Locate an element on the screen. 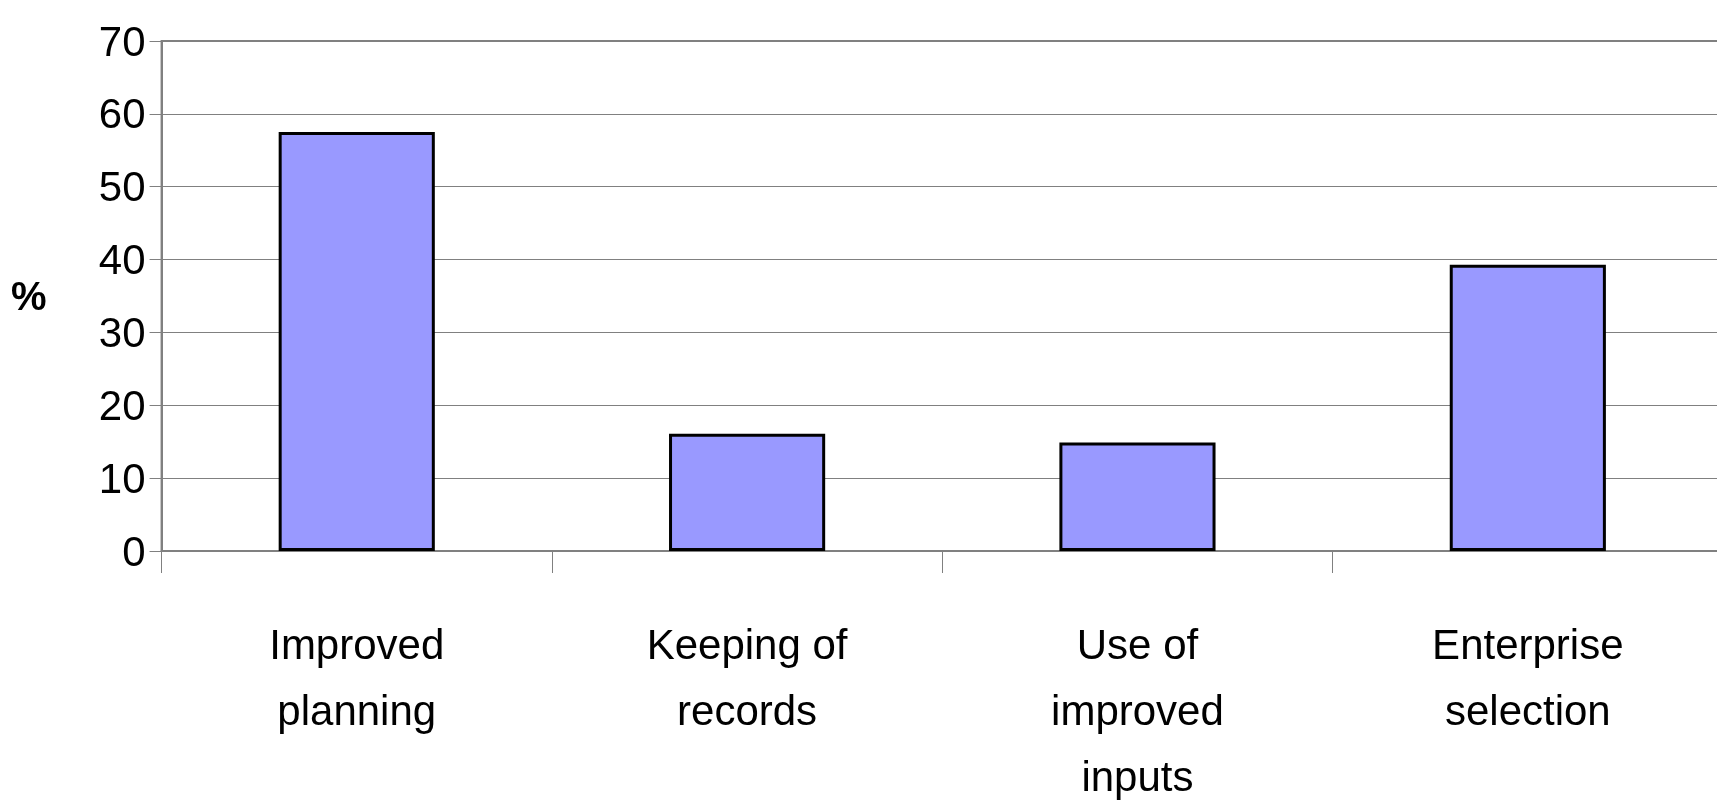  y-tick-label: 50 is located at coordinates (122, 187).